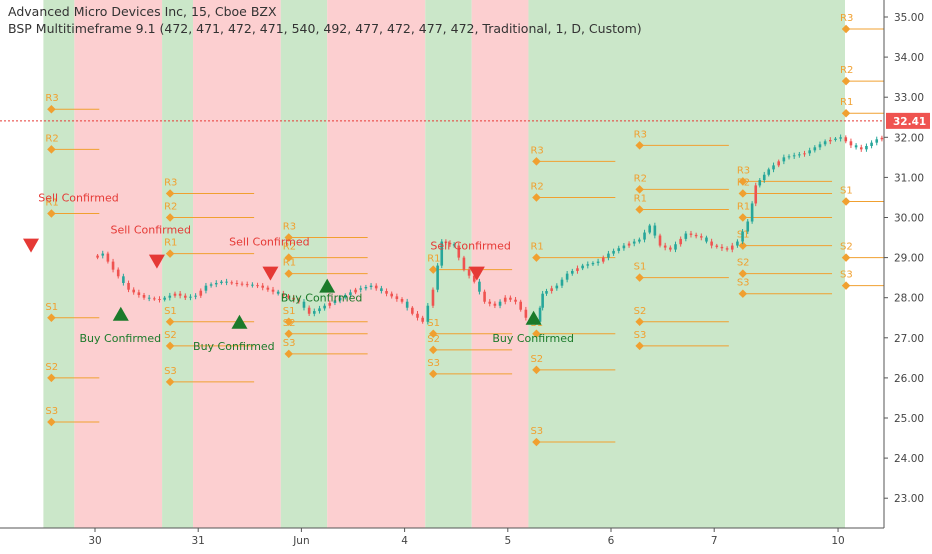 The width and height of the screenshot is (932, 554). What do you see at coordinates (846, 18) in the screenshot?
I see `pivot-label-40: R3` at bounding box center [846, 18].